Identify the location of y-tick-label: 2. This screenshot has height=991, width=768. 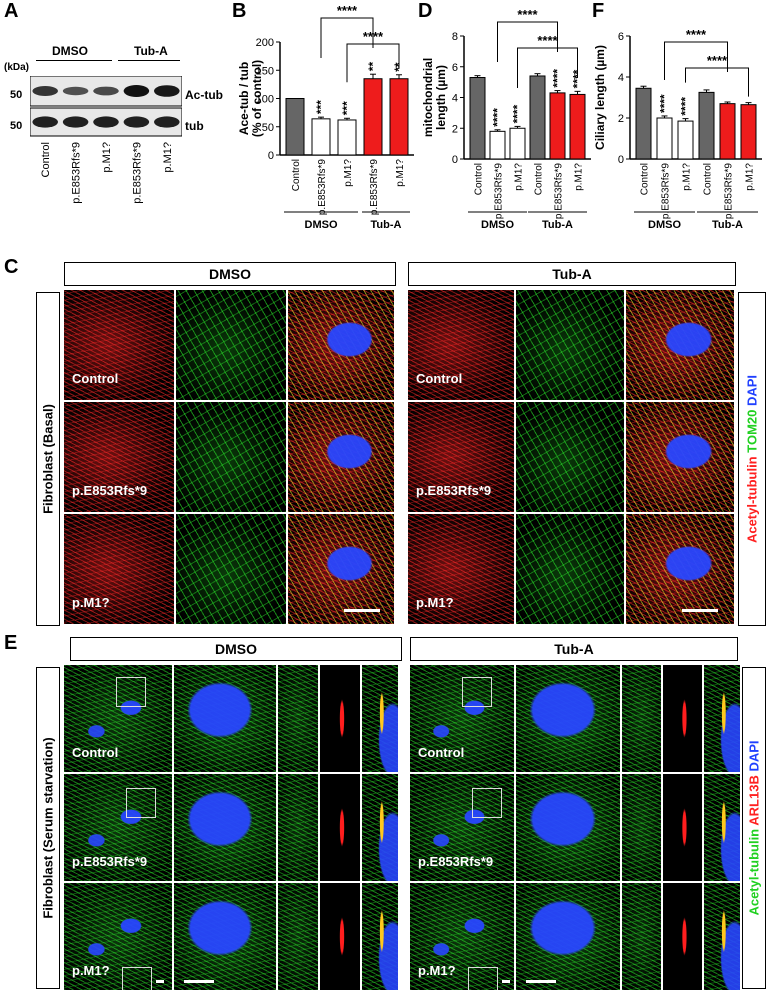
(455, 129).